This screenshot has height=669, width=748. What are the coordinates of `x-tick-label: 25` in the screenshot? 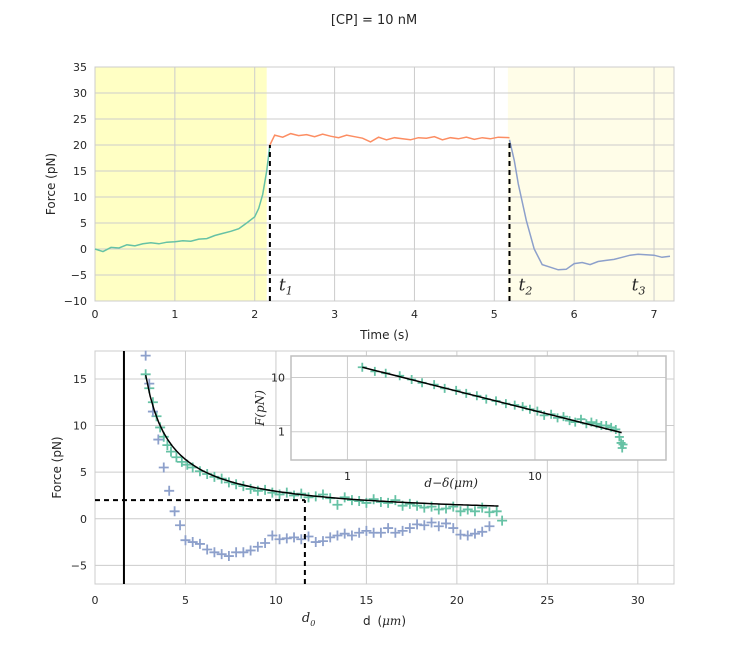 It's located at (547, 600).